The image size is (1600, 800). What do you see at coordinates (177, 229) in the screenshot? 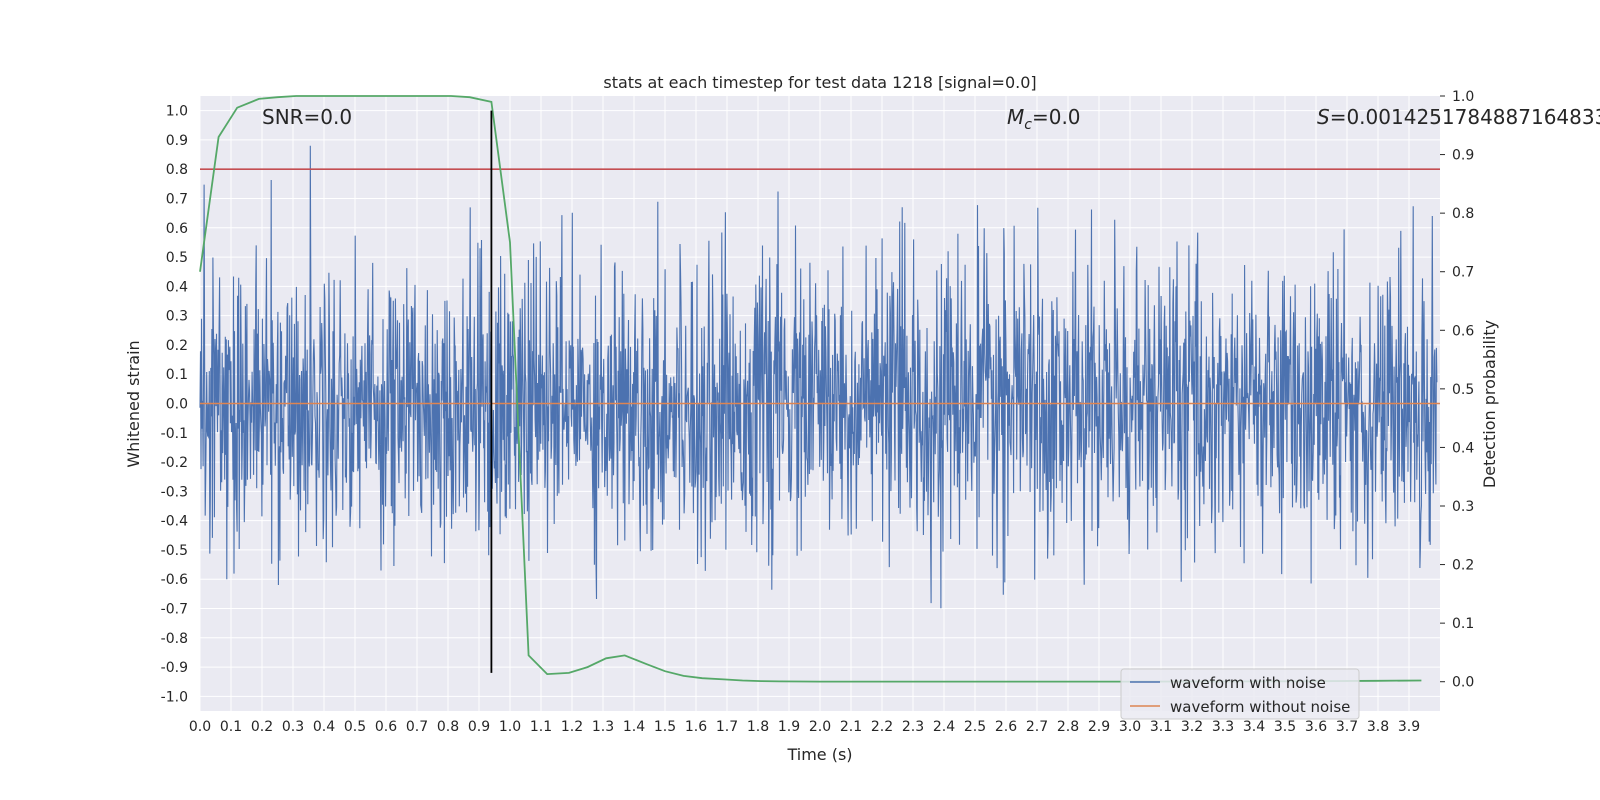
I see `y-left-tick-label: 0.6` at bounding box center [177, 229].